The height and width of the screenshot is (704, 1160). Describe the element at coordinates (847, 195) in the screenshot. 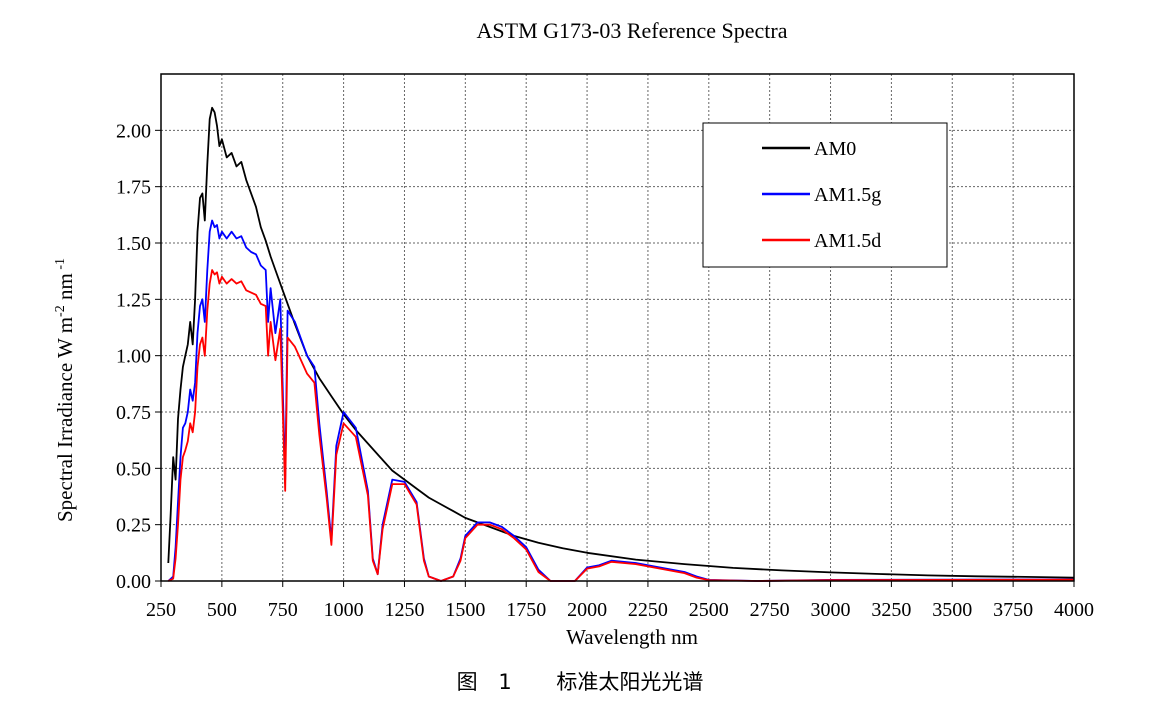

I see `legend-label-am15g: AM1.5g` at that location.